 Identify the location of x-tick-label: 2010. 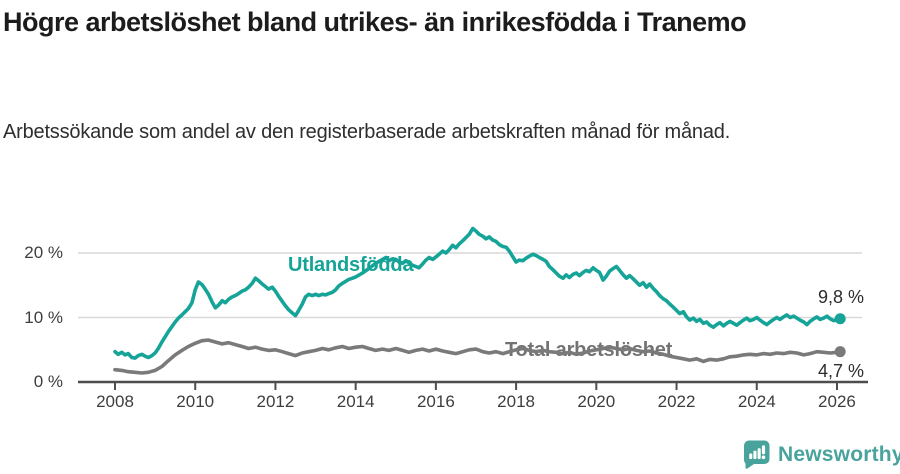
(195, 401).